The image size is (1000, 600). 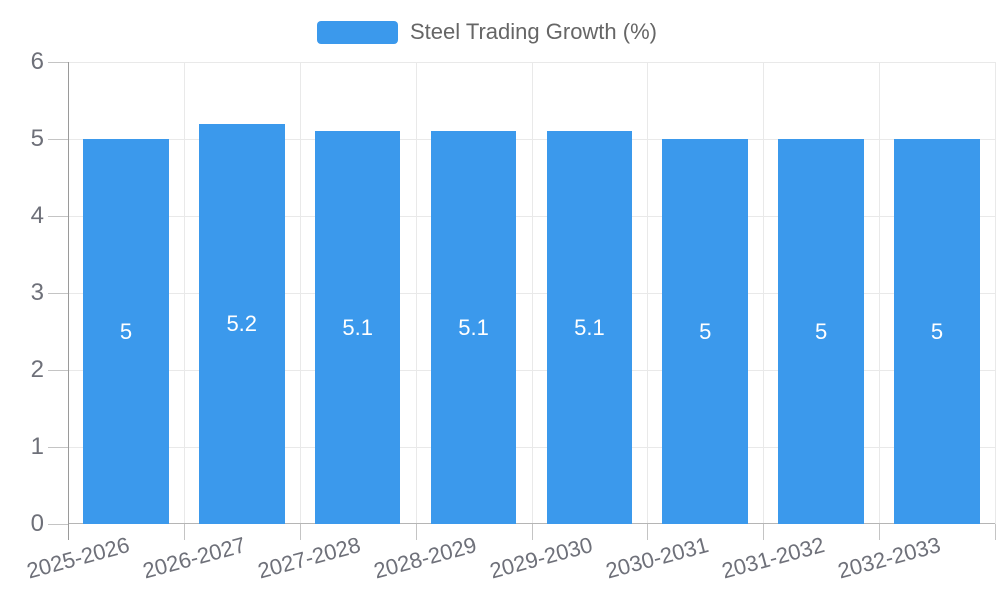 I want to click on legend-item: Steel Trading Growth (%), so click(x=487, y=32).